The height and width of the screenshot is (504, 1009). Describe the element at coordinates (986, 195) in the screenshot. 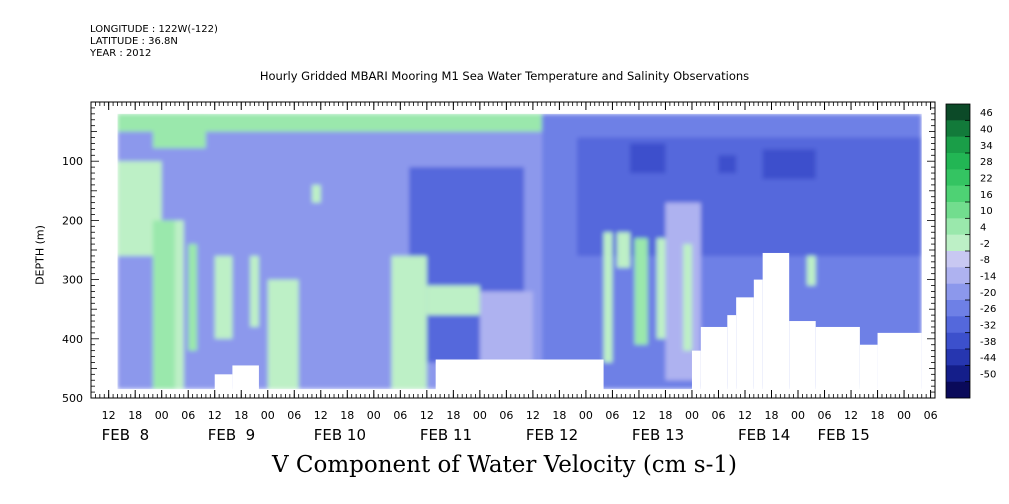

I see `colorbar-label: 16` at that location.